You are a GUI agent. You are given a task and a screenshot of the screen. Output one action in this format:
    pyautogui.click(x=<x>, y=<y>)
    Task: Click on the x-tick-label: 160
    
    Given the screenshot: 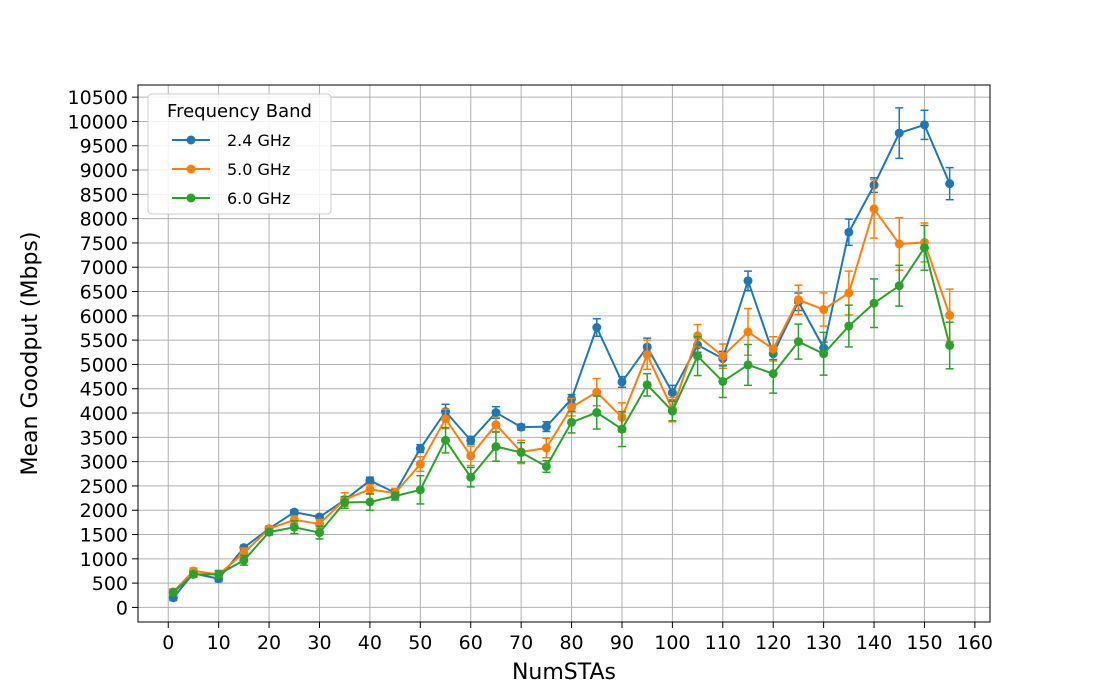 What is the action you would take?
    pyautogui.click(x=975, y=643)
    